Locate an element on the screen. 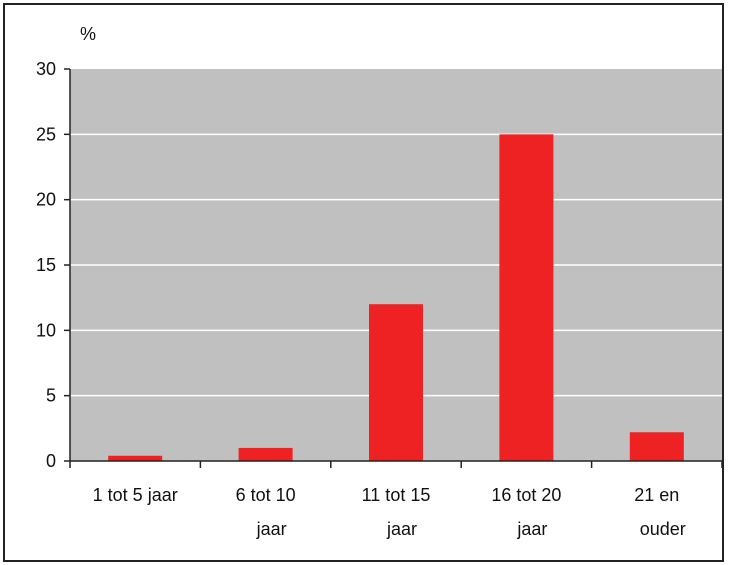 Image resolution: width=729 pixels, height=565 pixels. y-tick-label: 30 is located at coordinates (46, 69).